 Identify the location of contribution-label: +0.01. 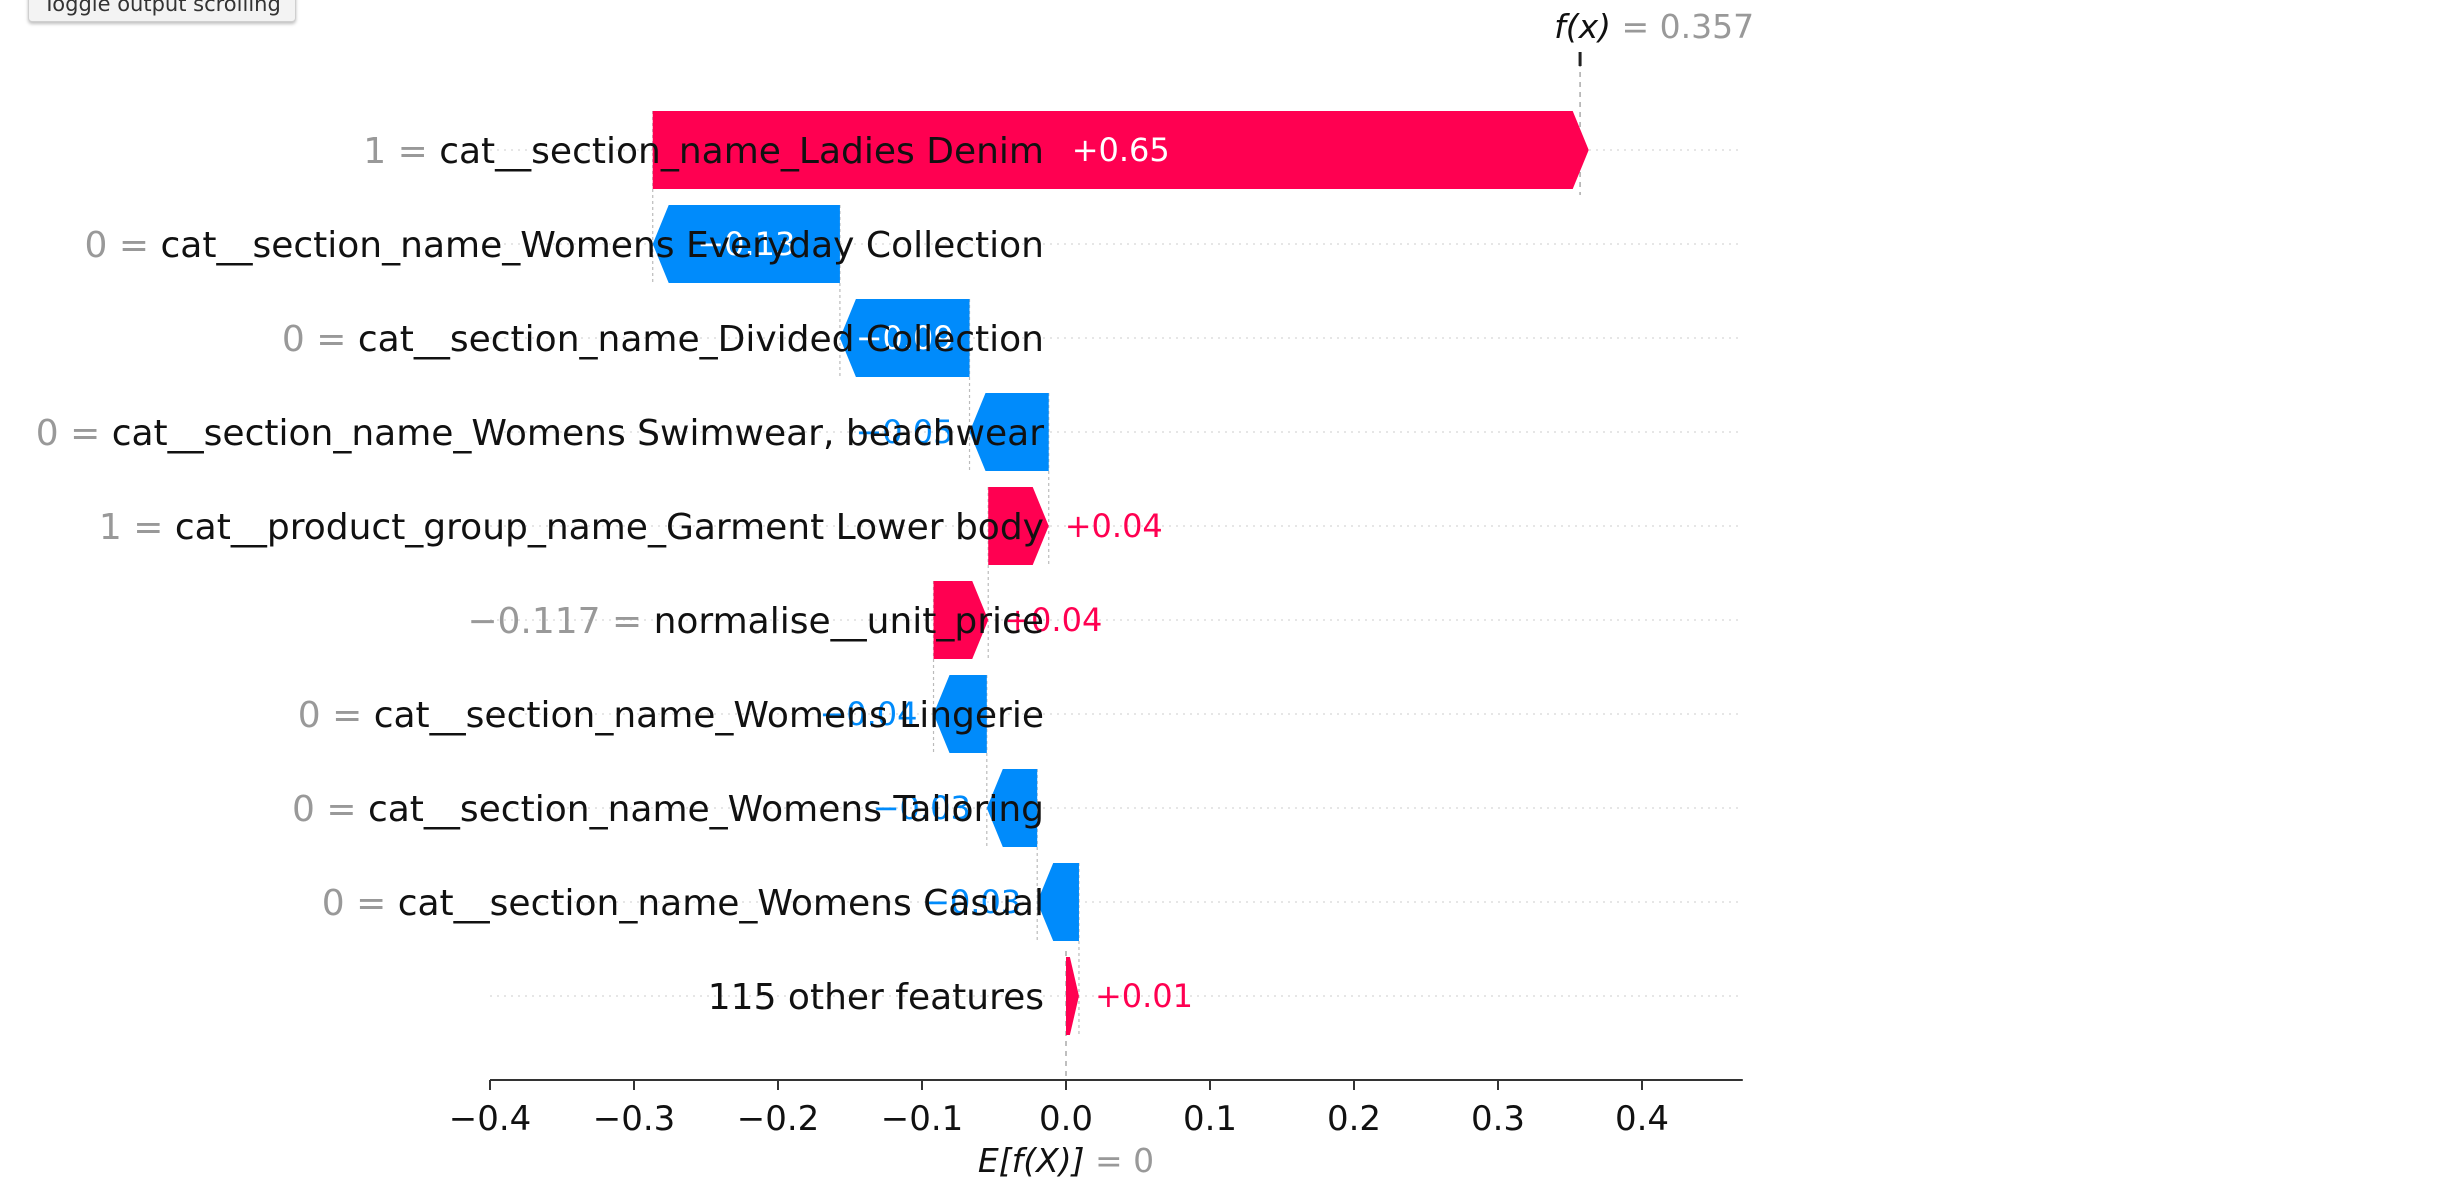
(1144, 996).